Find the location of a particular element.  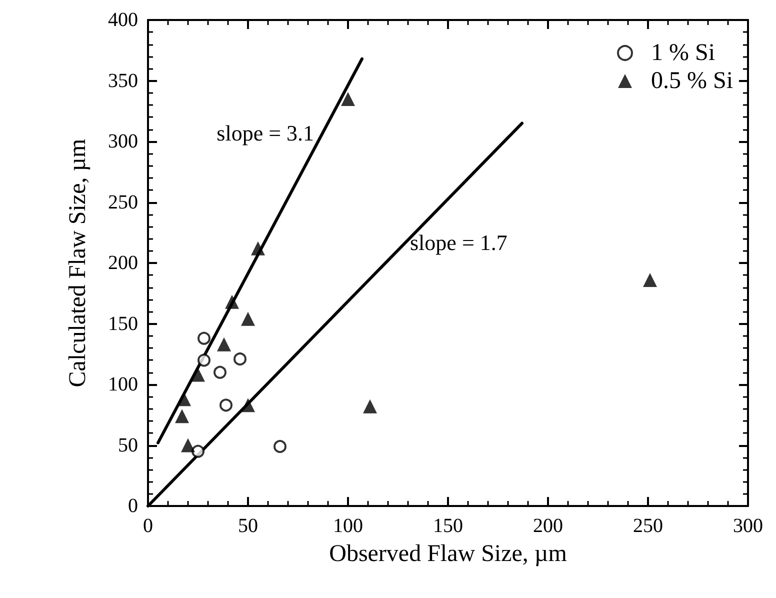

x-tick-label: 250 is located at coordinates (648, 526).